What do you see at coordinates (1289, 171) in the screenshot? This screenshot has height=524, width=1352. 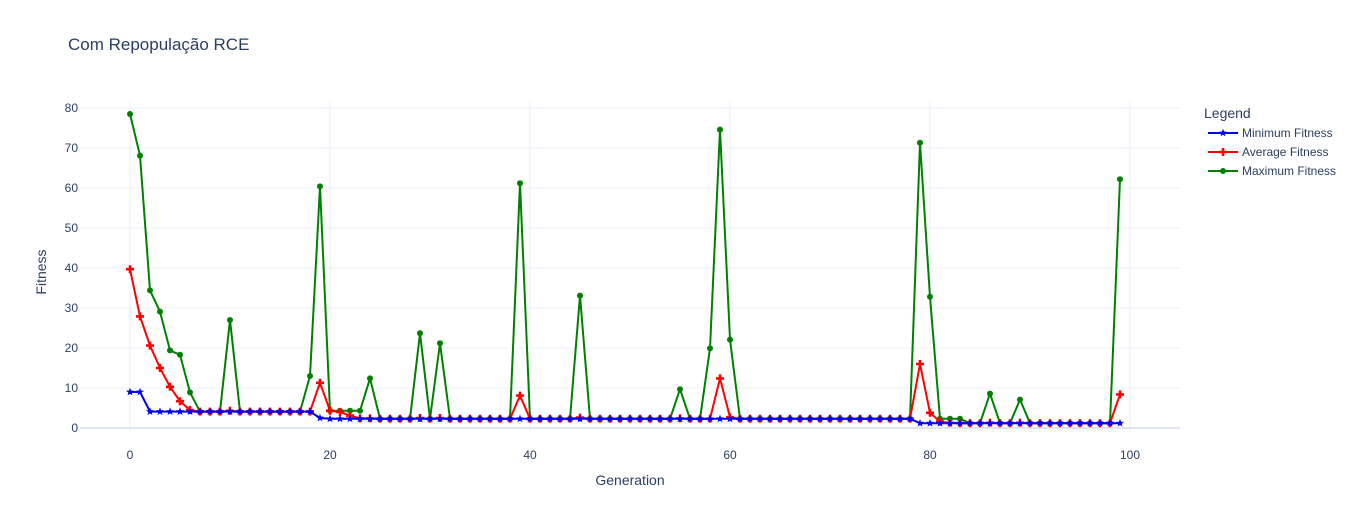 I see `legend-label: Maximum Fitness` at bounding box center [1289, 171].